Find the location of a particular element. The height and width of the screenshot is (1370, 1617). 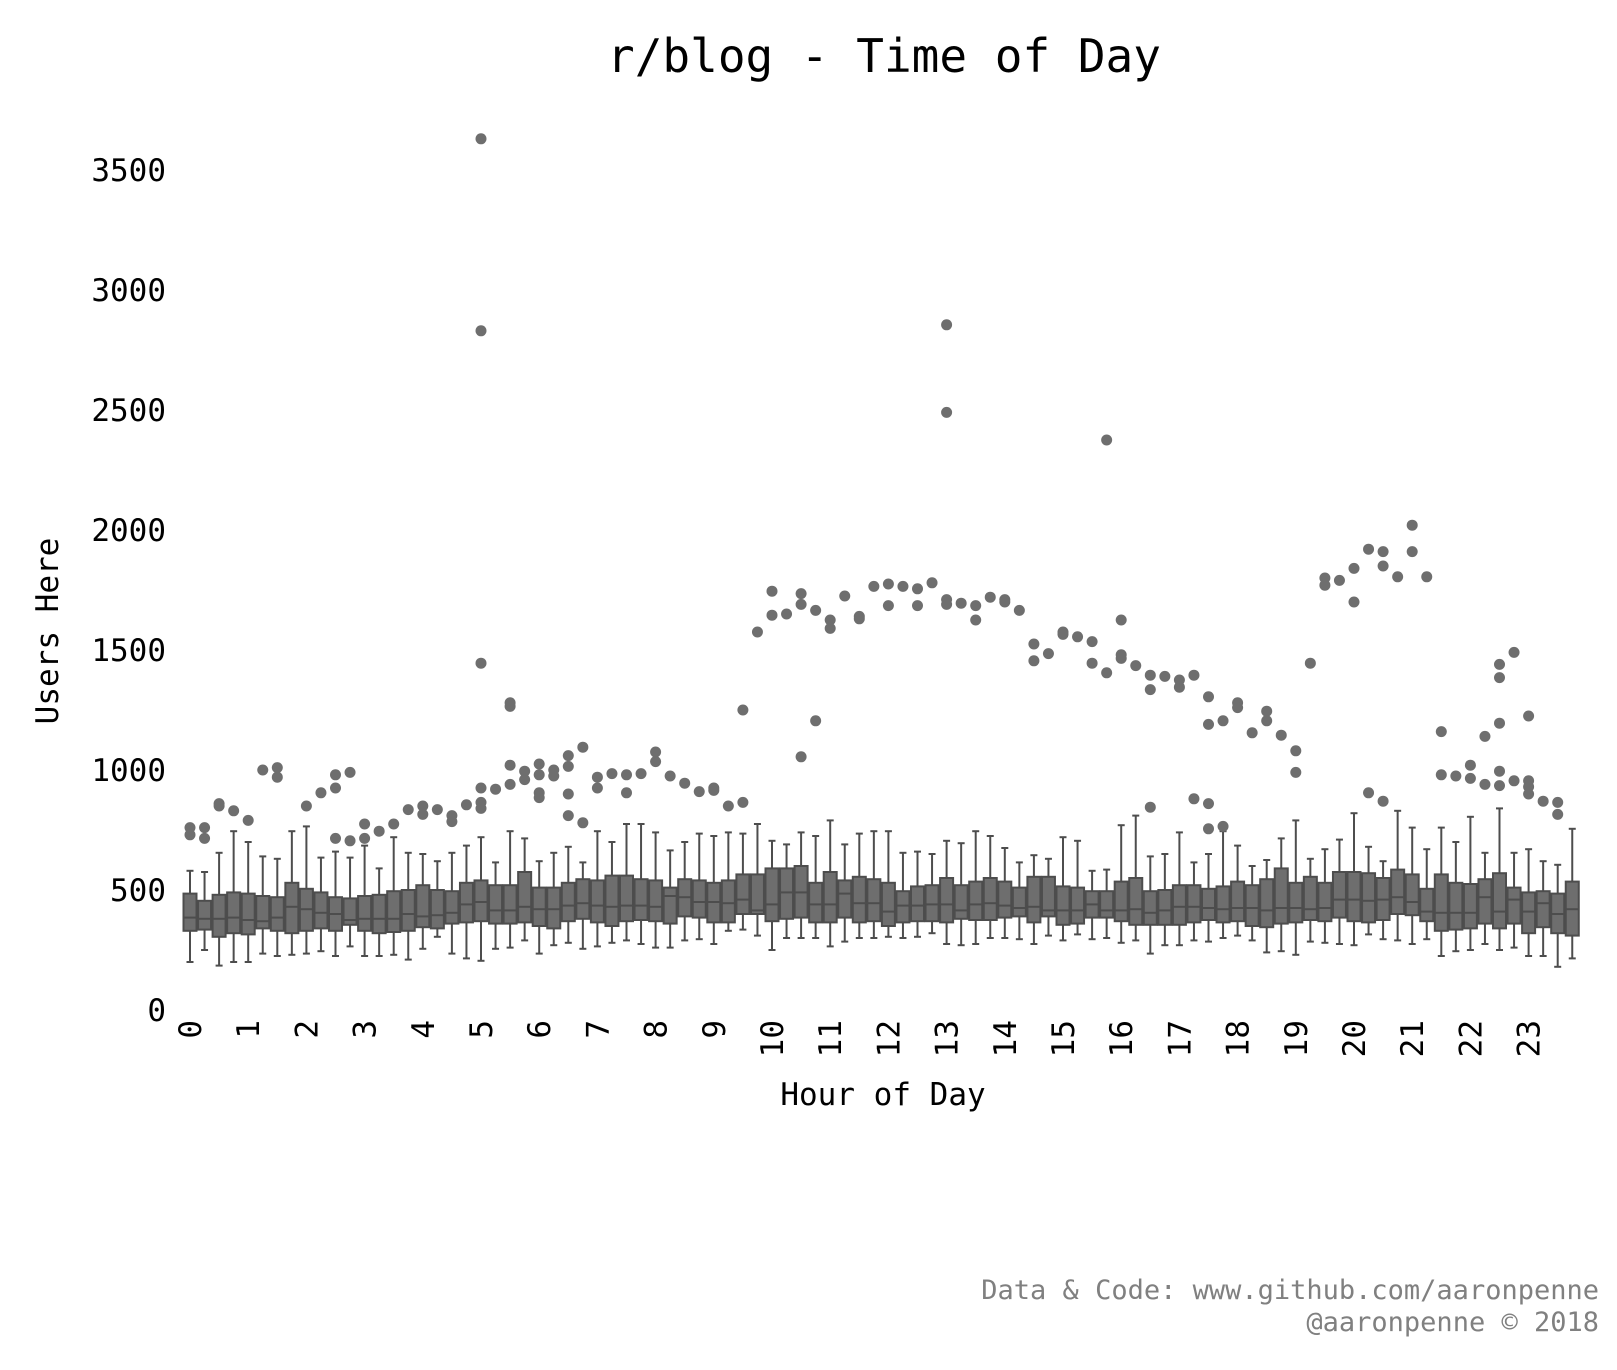

x-tick-label: 12 is located at coordinates (889, 1038).